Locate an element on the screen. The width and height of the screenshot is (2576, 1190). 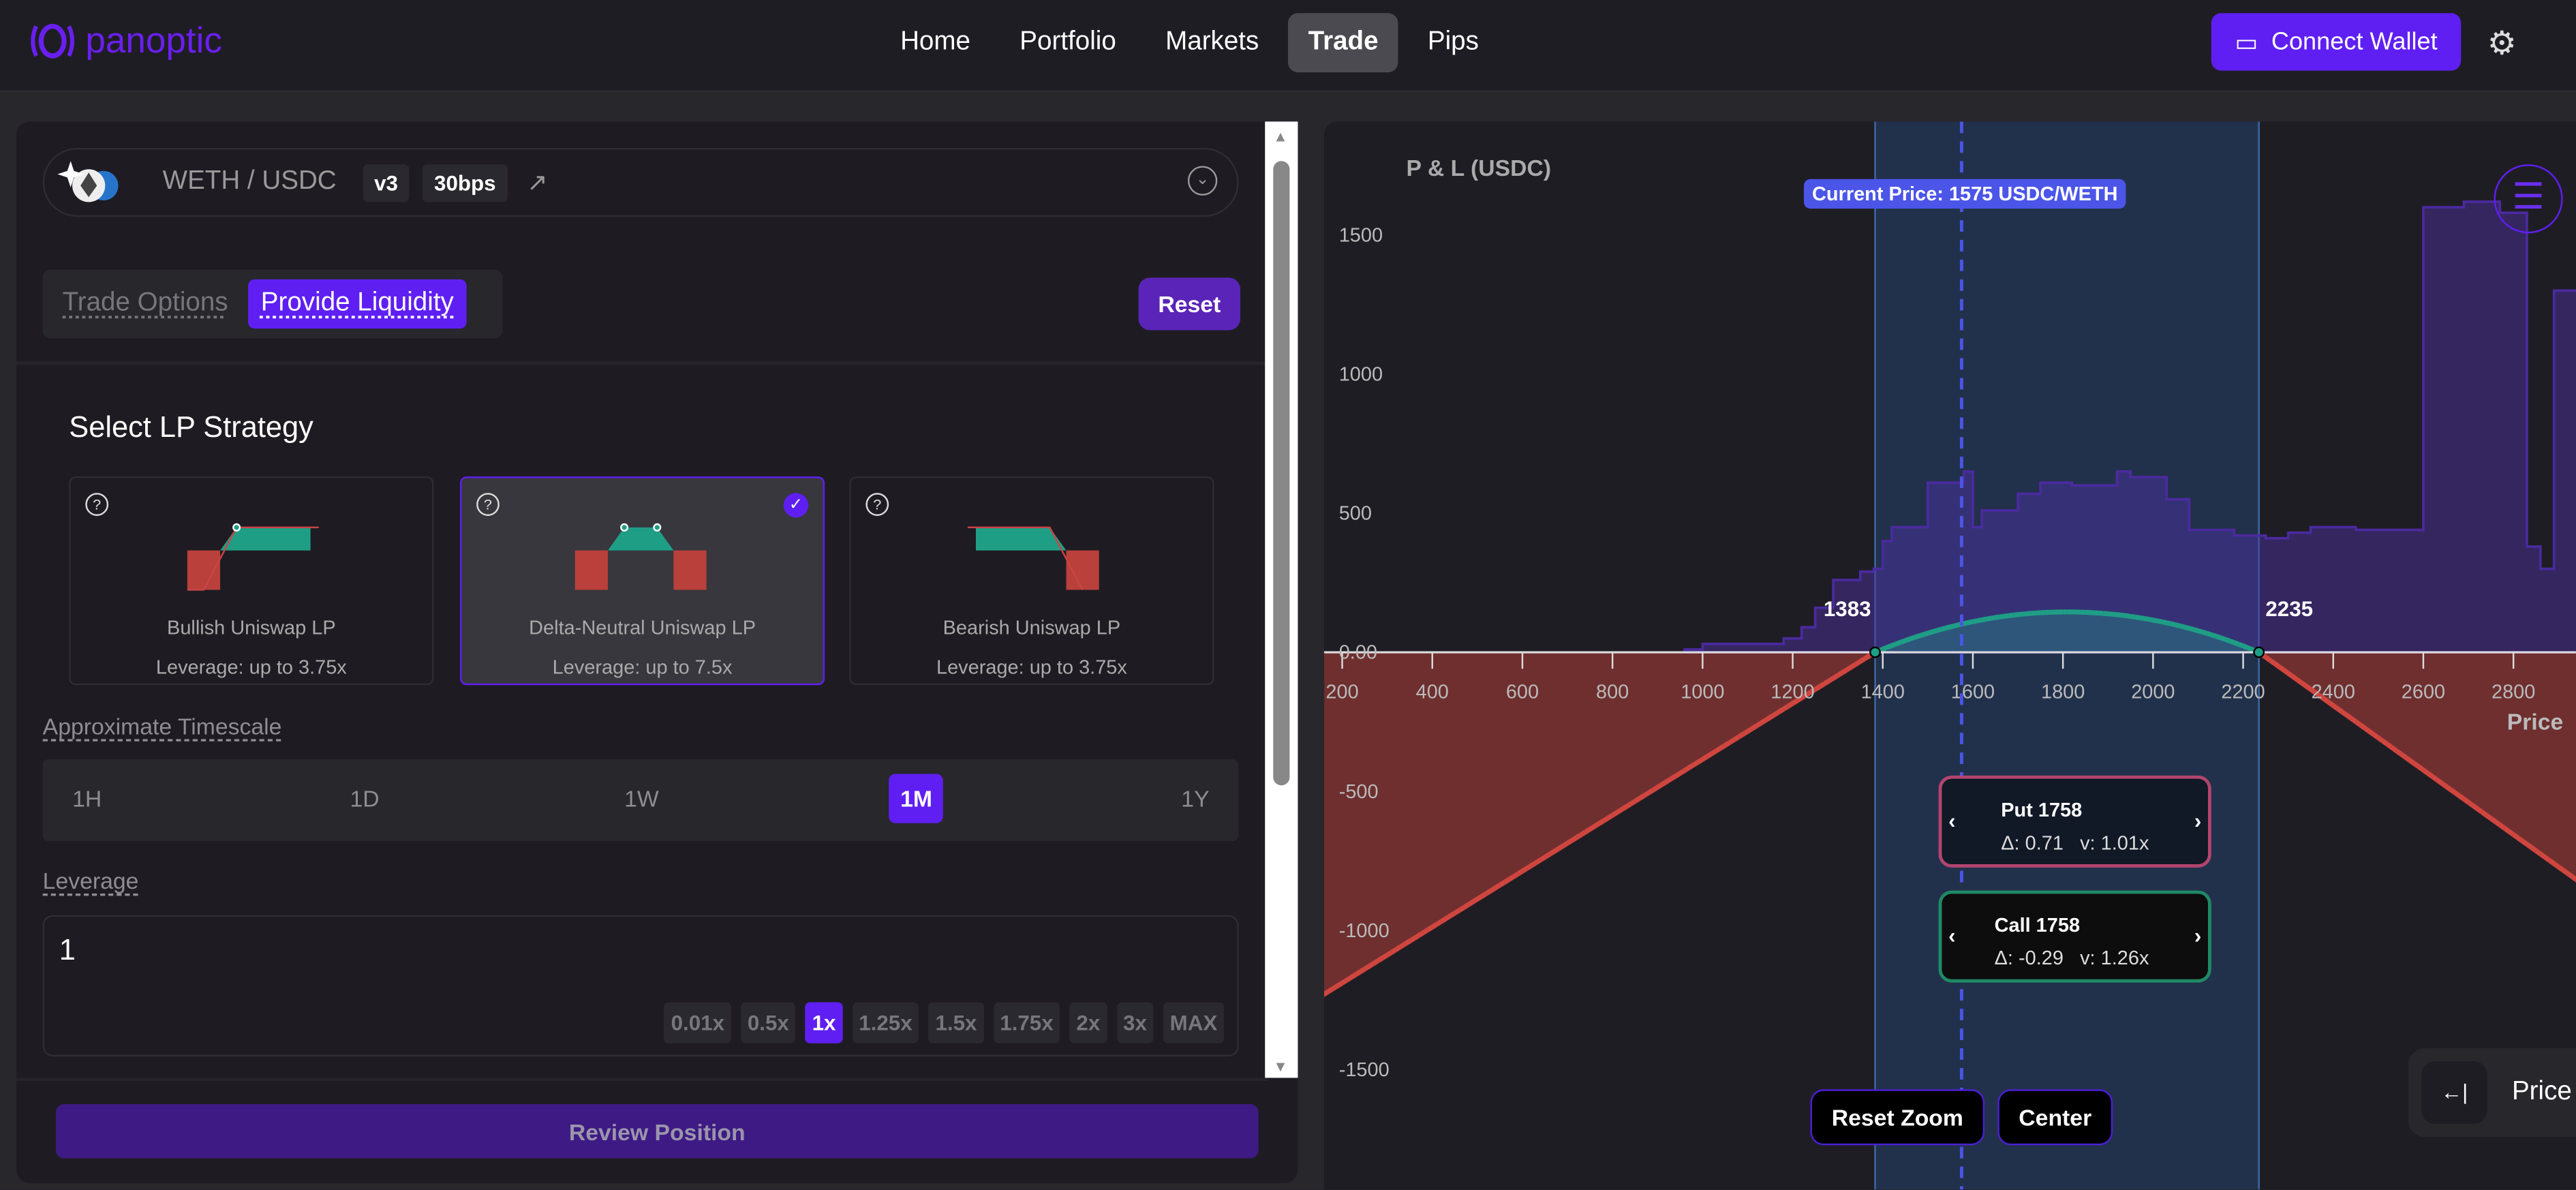
nav-markets: Markets is located at coordinates (1212, 41).